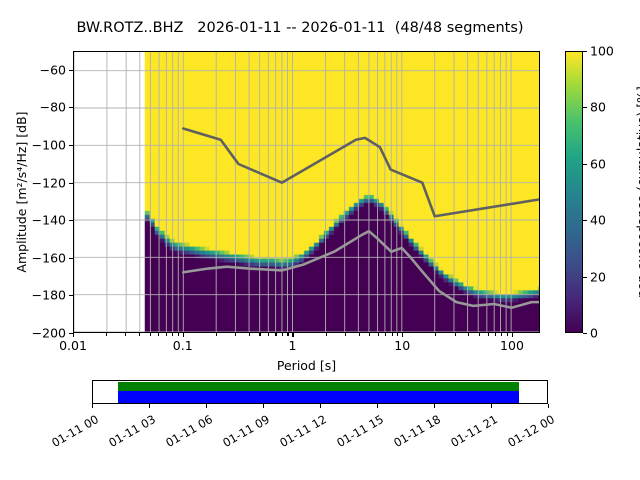  I want to click on timeline-tick-label: 01-11 15, so click(360, 431).